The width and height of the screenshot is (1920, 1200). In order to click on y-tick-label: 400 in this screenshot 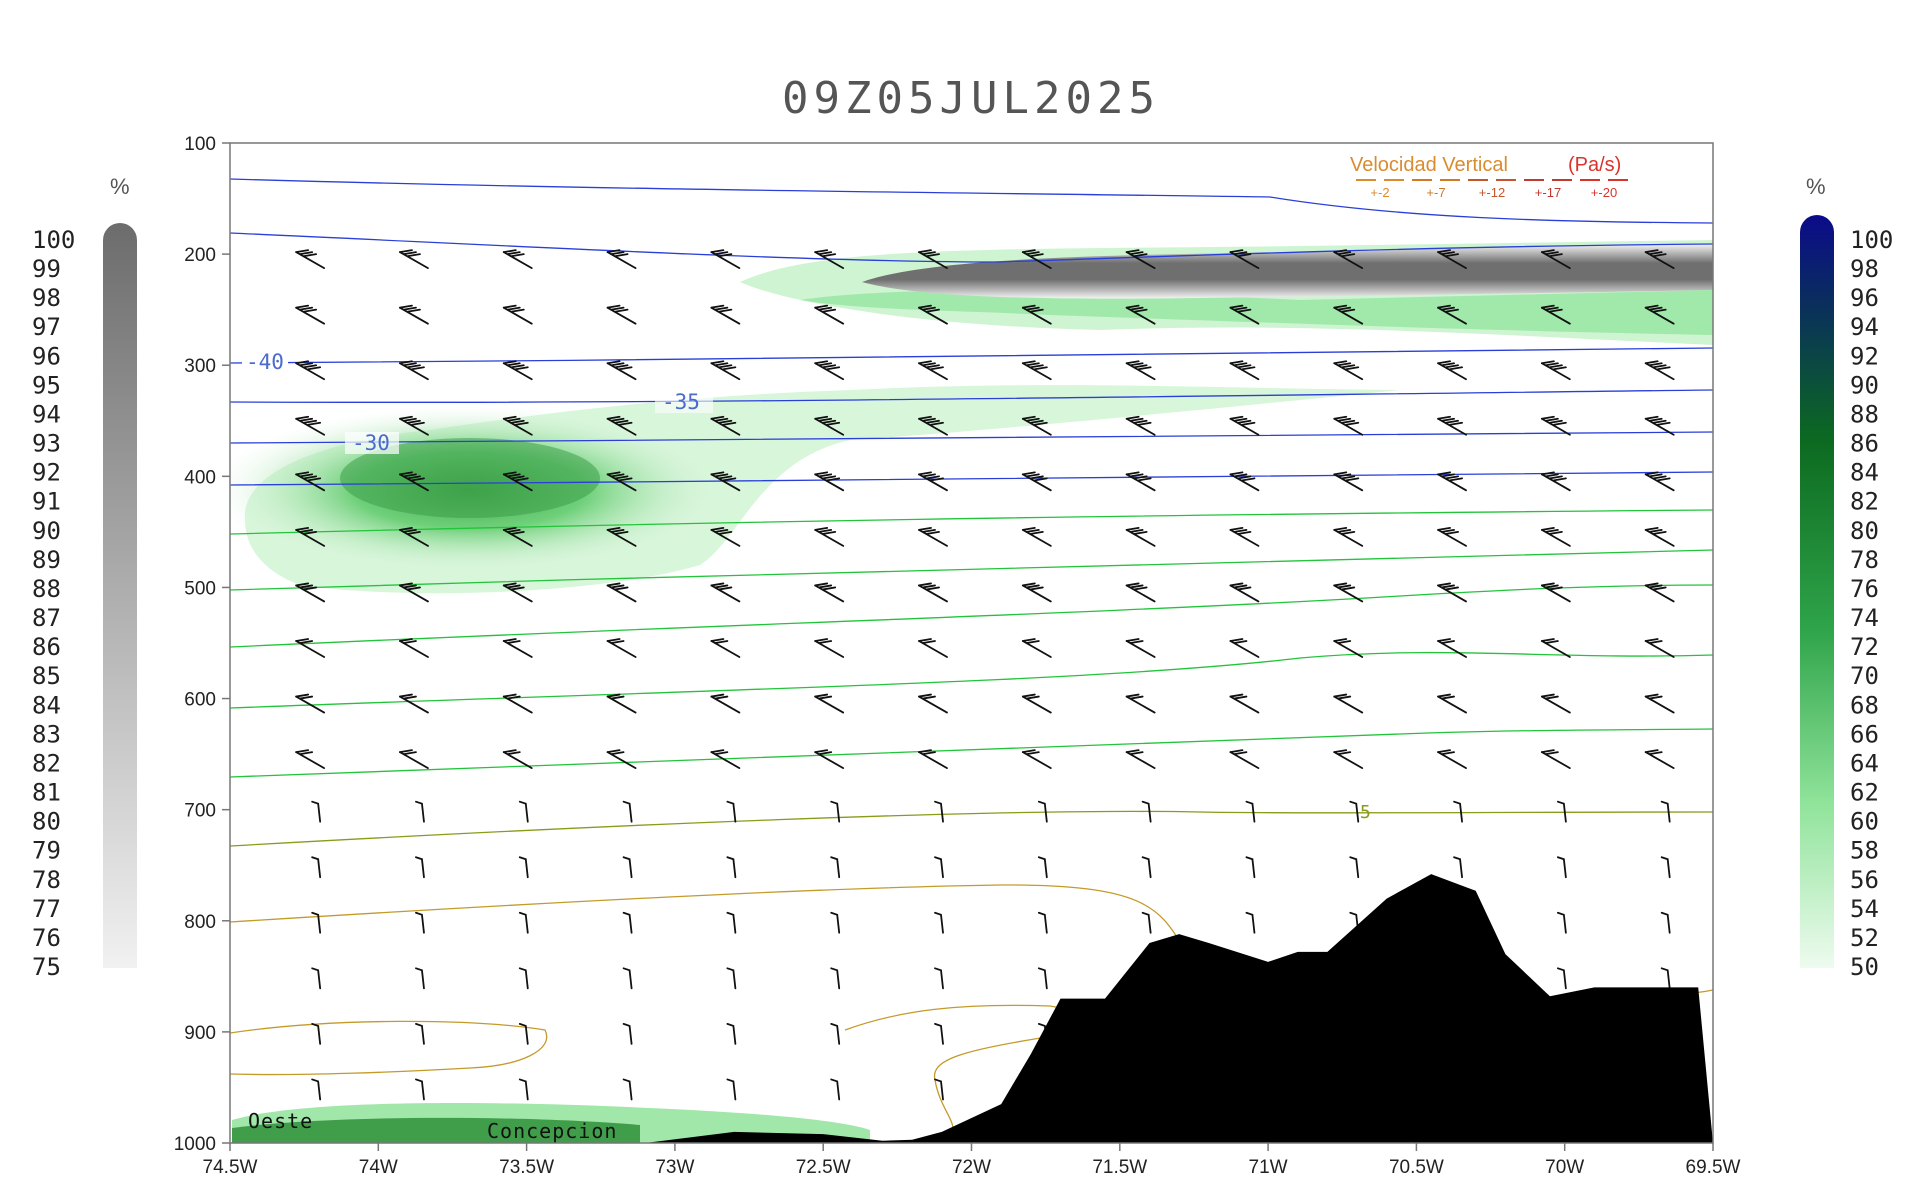, I will do `click(200, 477)`.